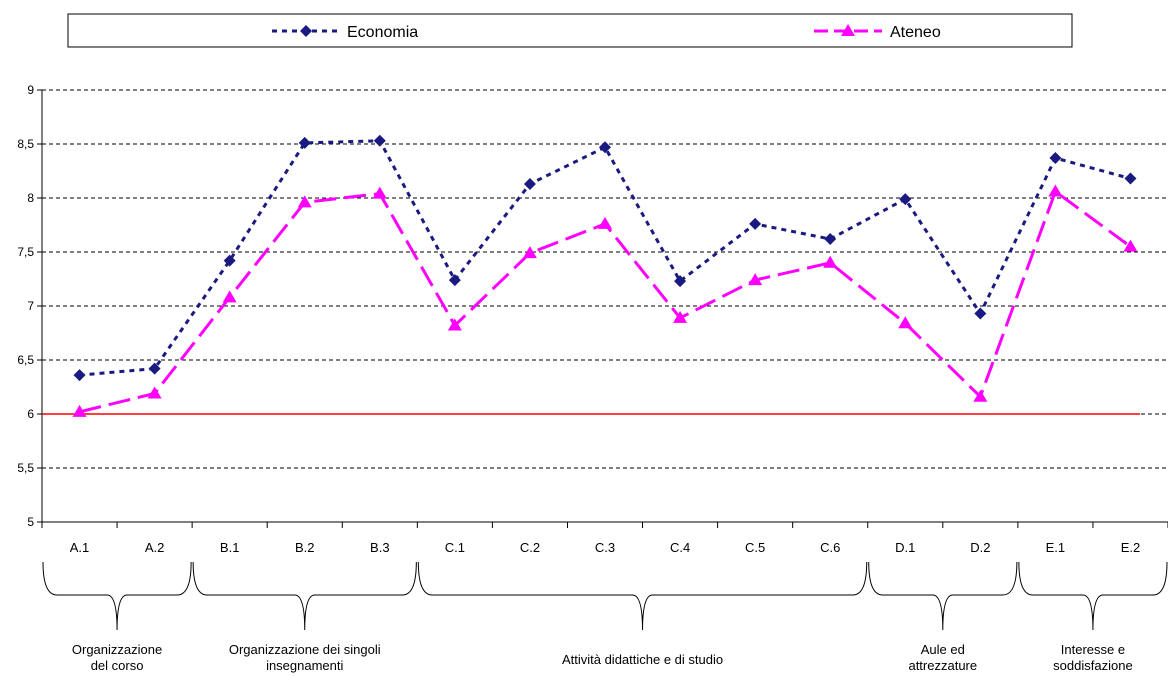 The height and width of the screenshot is (677, 1168). What do you see at coordinates (905, 547) in the screenshot?
I see `x-tick-label: D.1` at bounding box center [905, 547].